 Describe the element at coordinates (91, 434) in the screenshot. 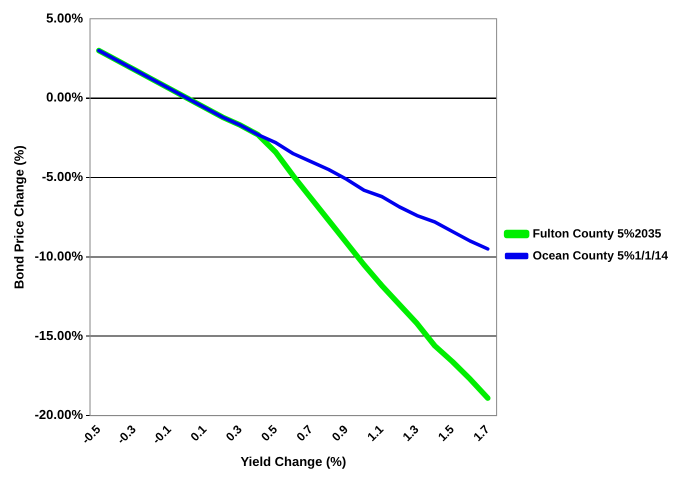

I see `x-tick-label: -0.5` at that location.